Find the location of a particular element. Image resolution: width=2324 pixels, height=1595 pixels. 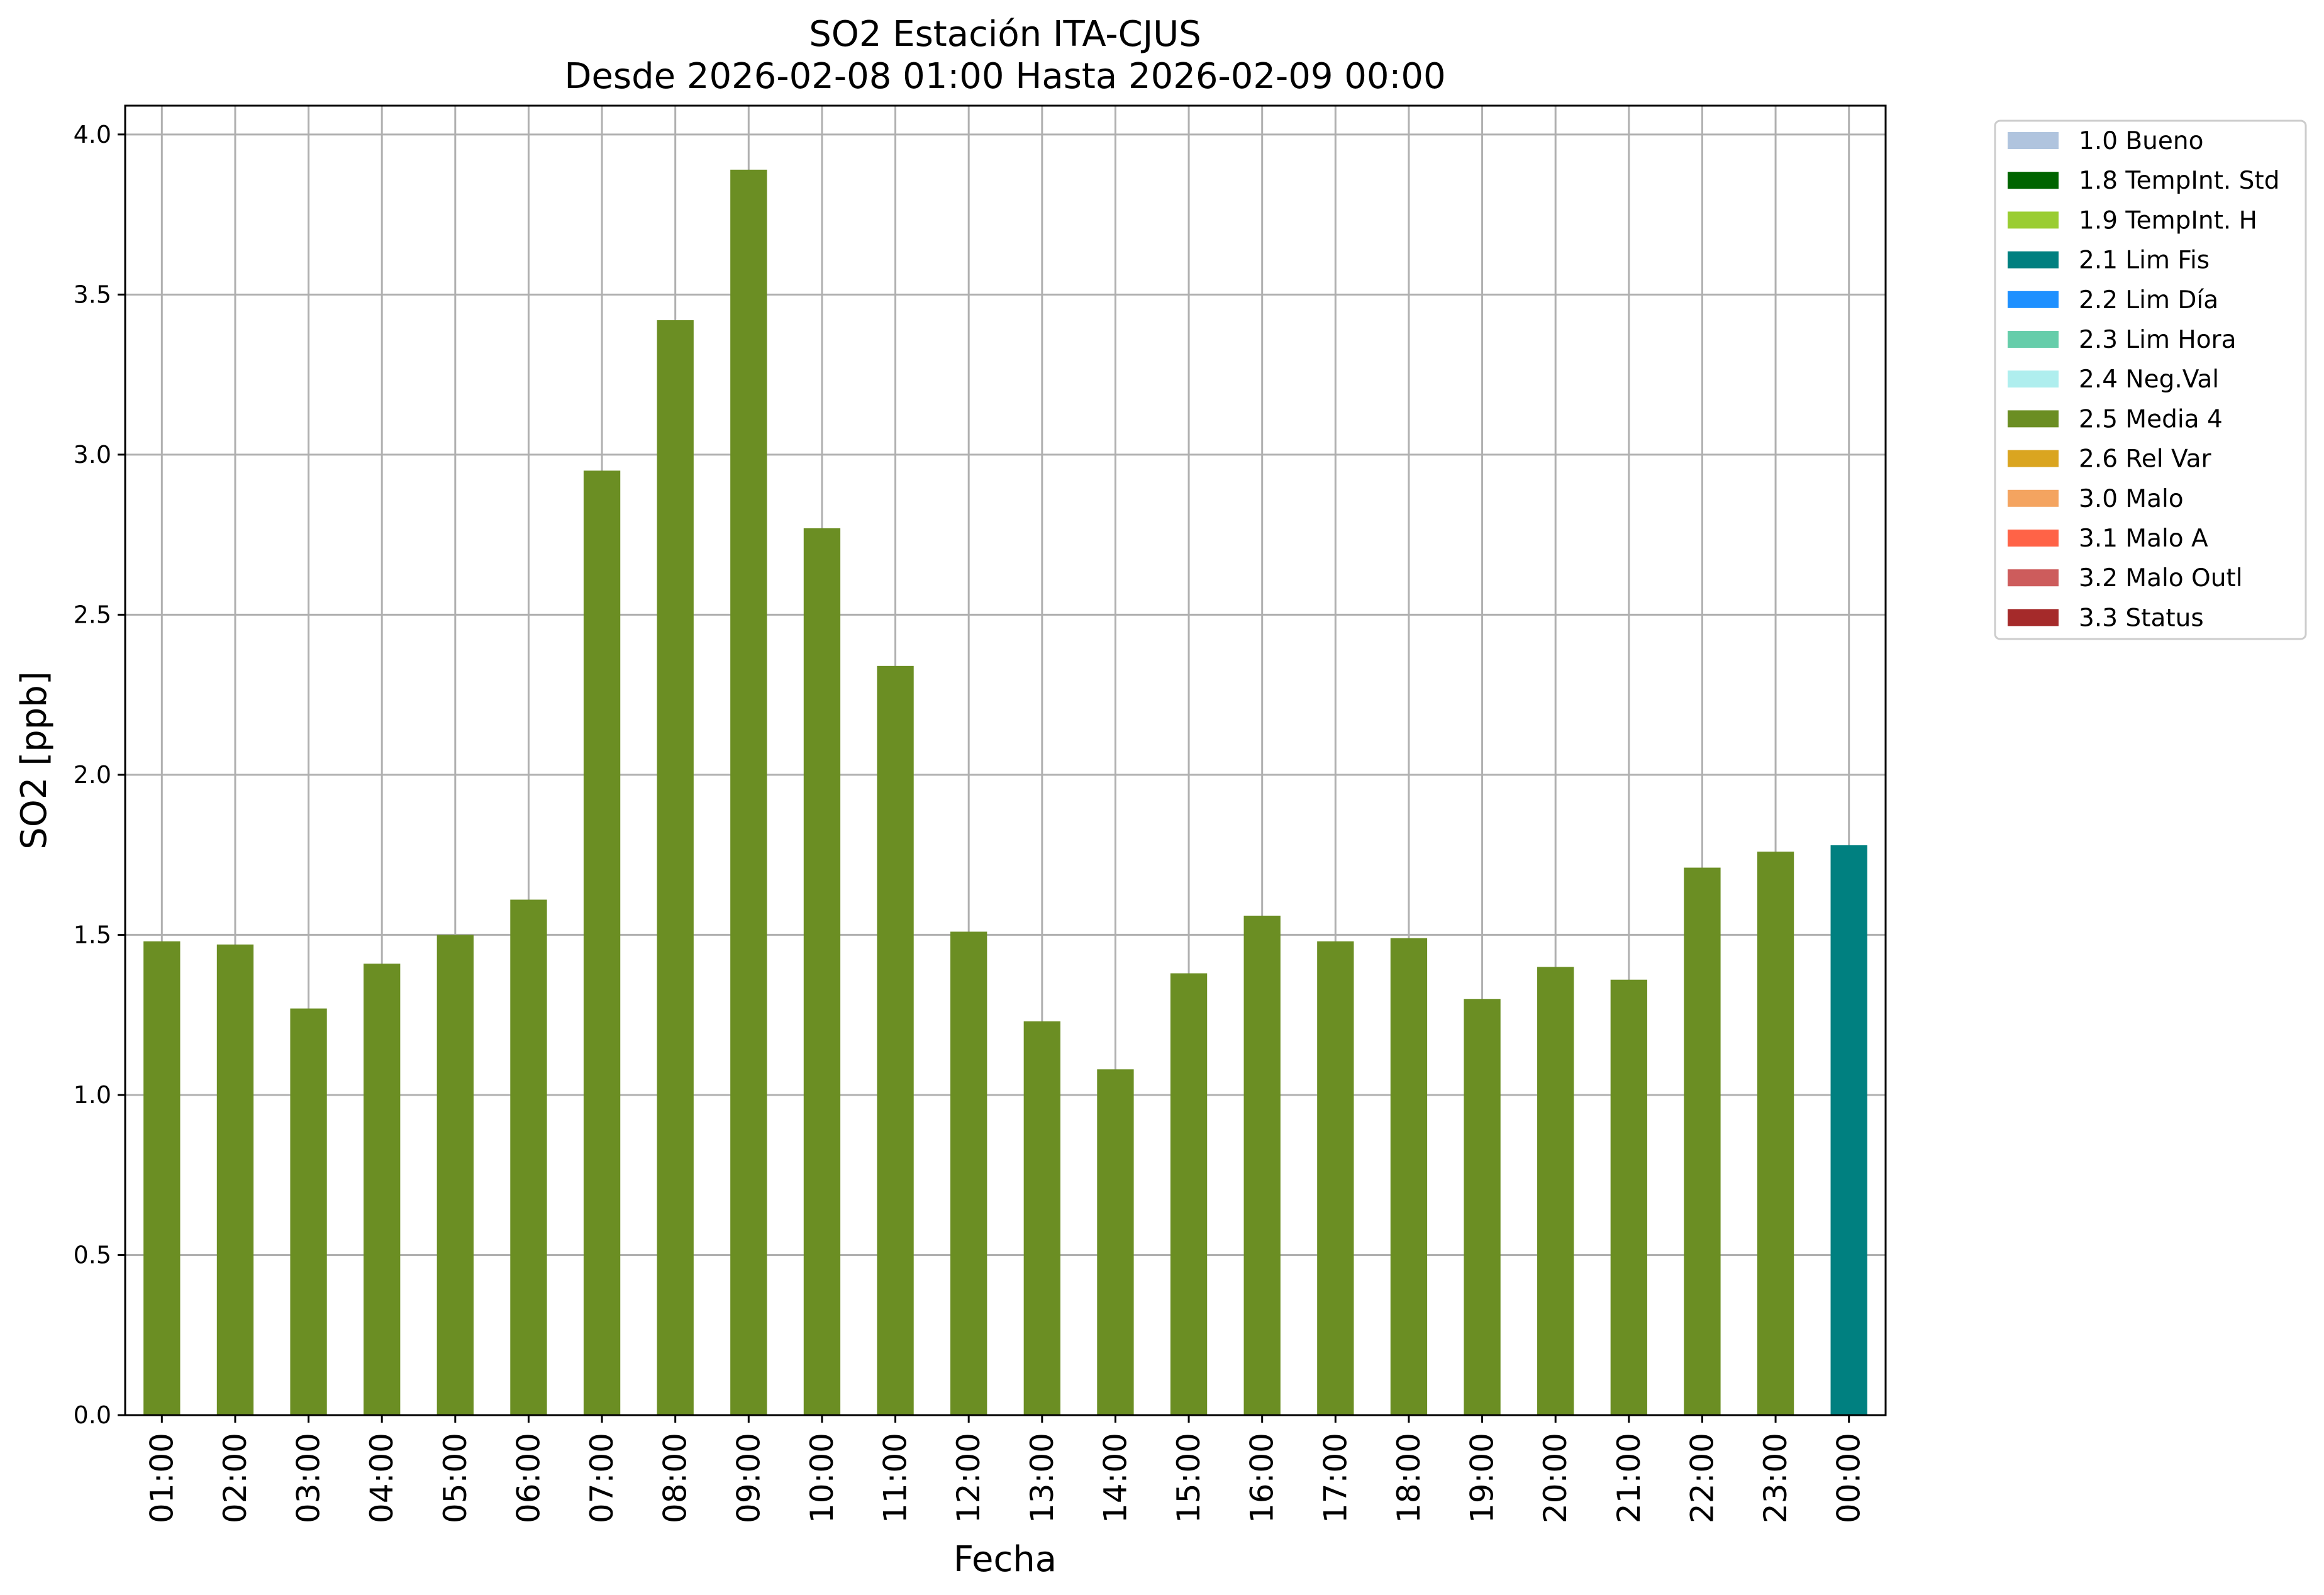

bar-22:00 is located at coordinates (1703, 1141).